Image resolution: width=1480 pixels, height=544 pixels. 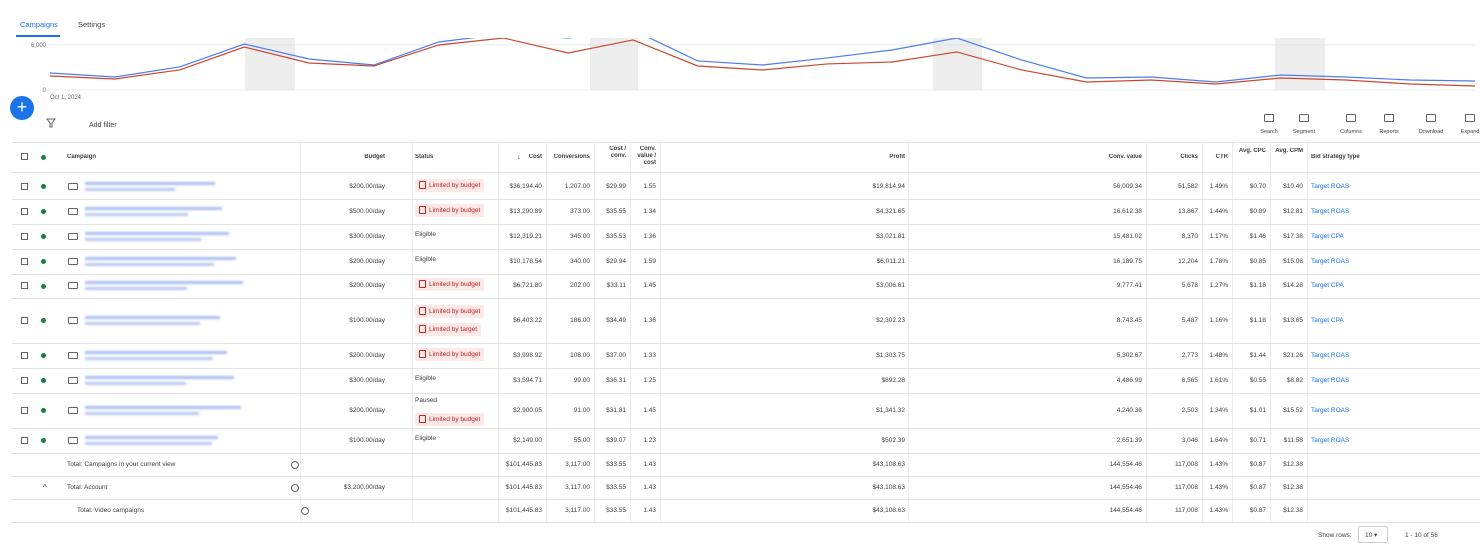 What do you see at coordinates (1129, 440) in the screenshot?
I see `metric: 2,651.39` at bounding box center [1129, 440].